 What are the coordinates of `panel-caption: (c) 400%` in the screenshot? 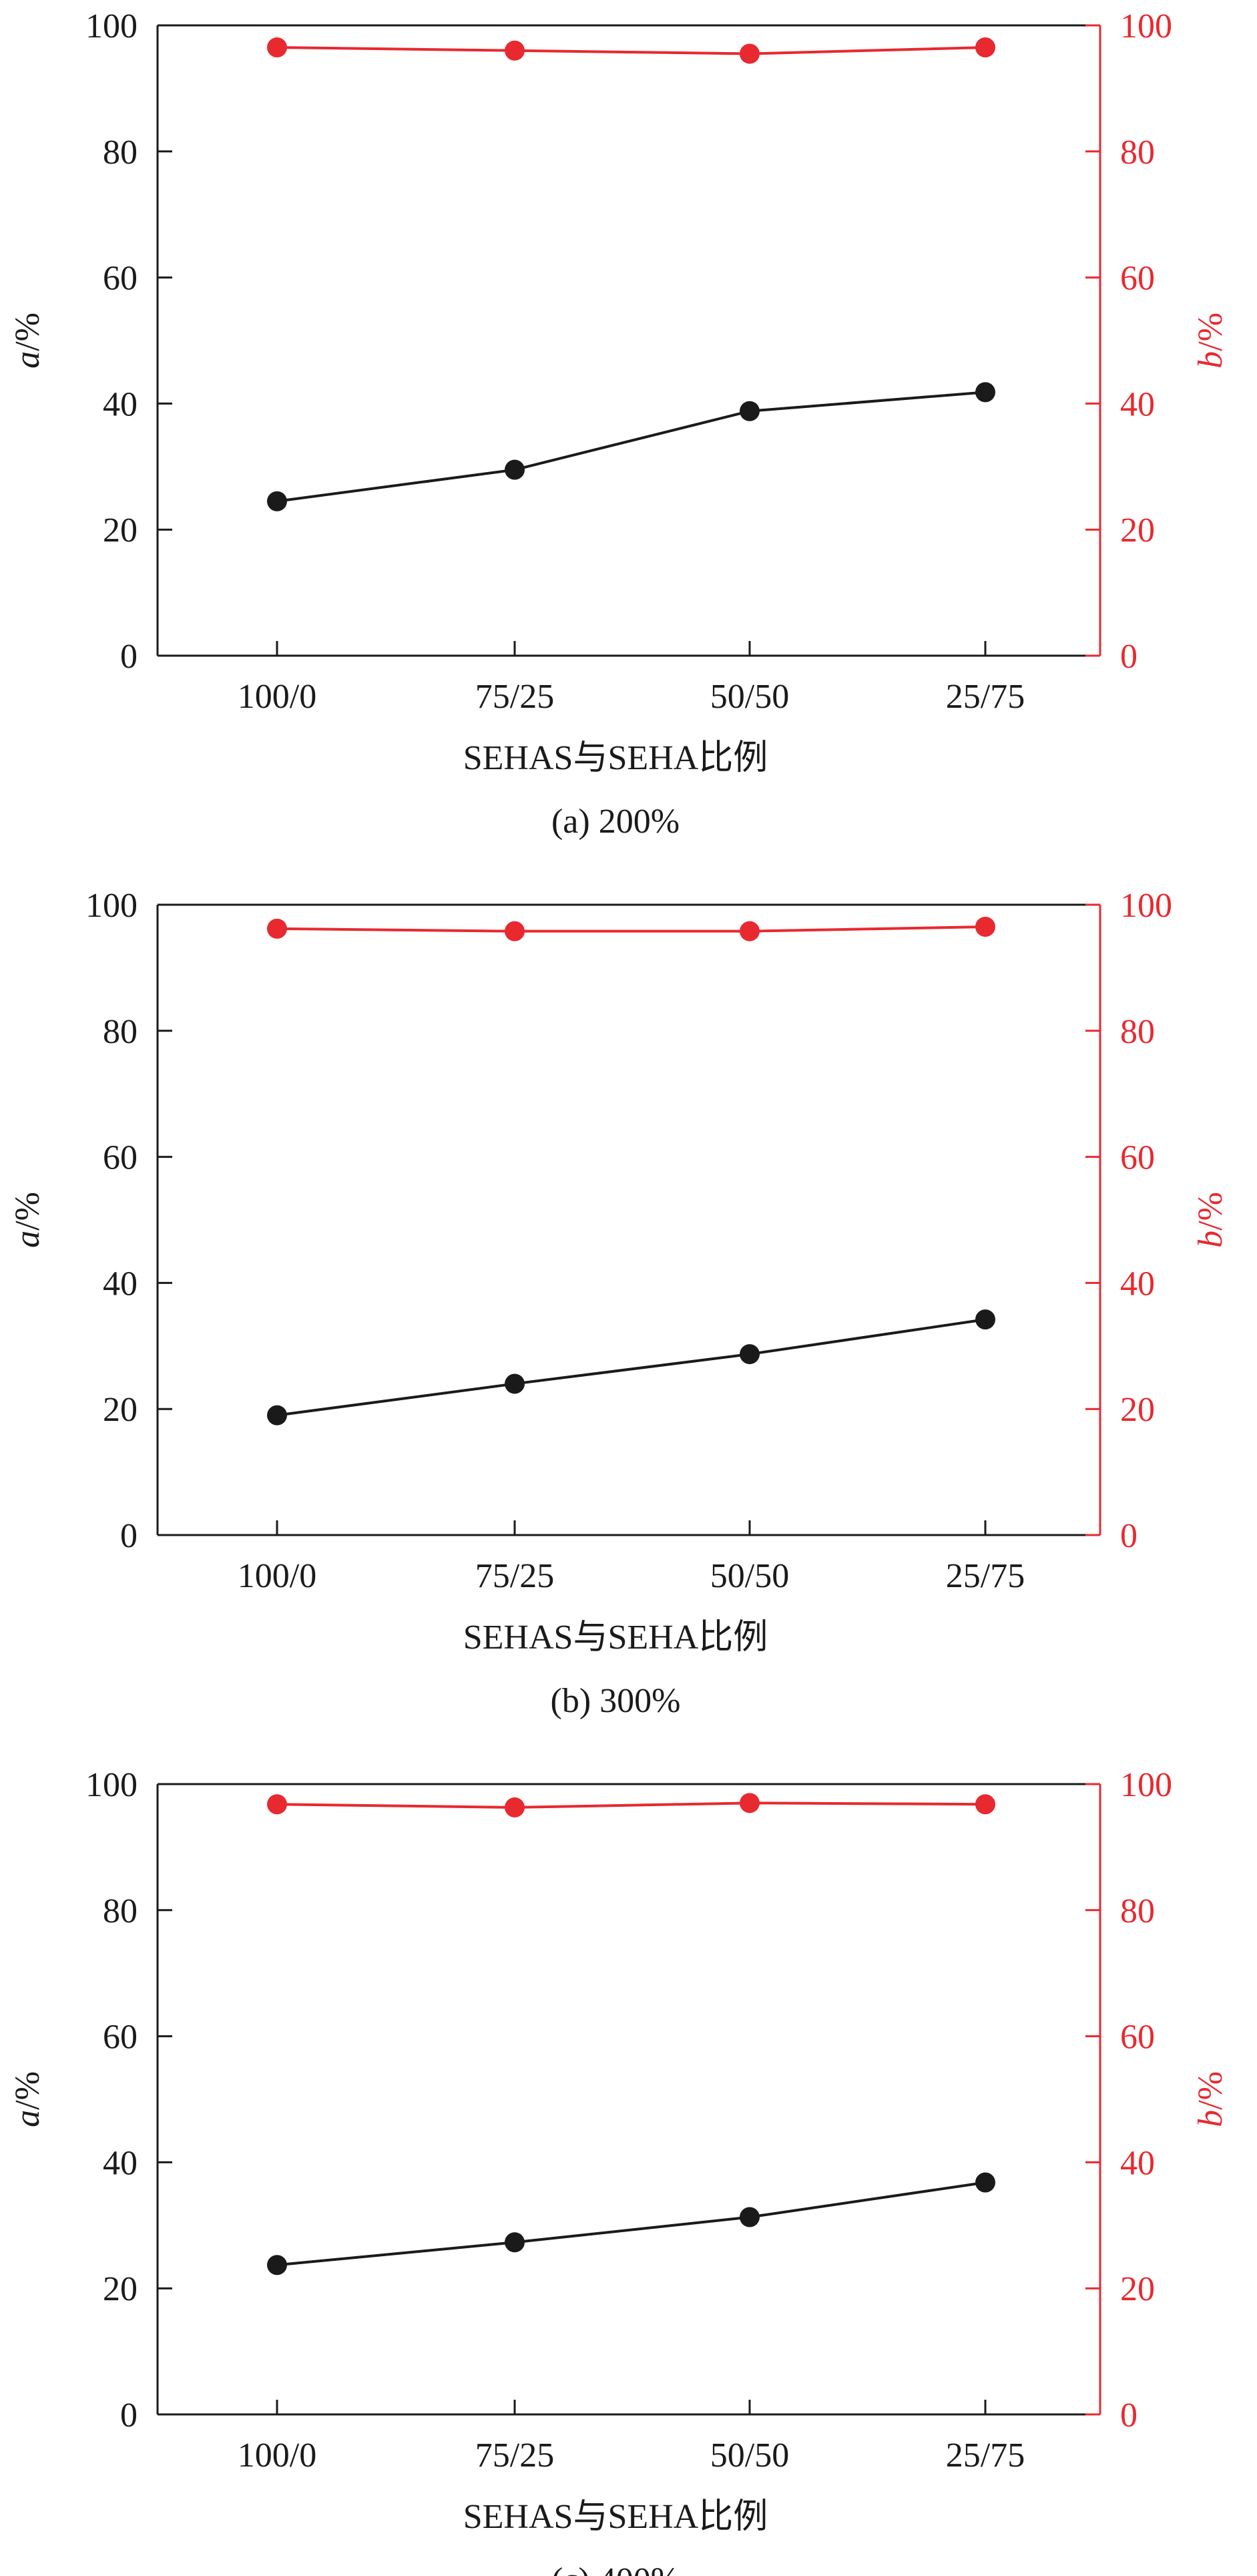 It's located at (615, 2568).